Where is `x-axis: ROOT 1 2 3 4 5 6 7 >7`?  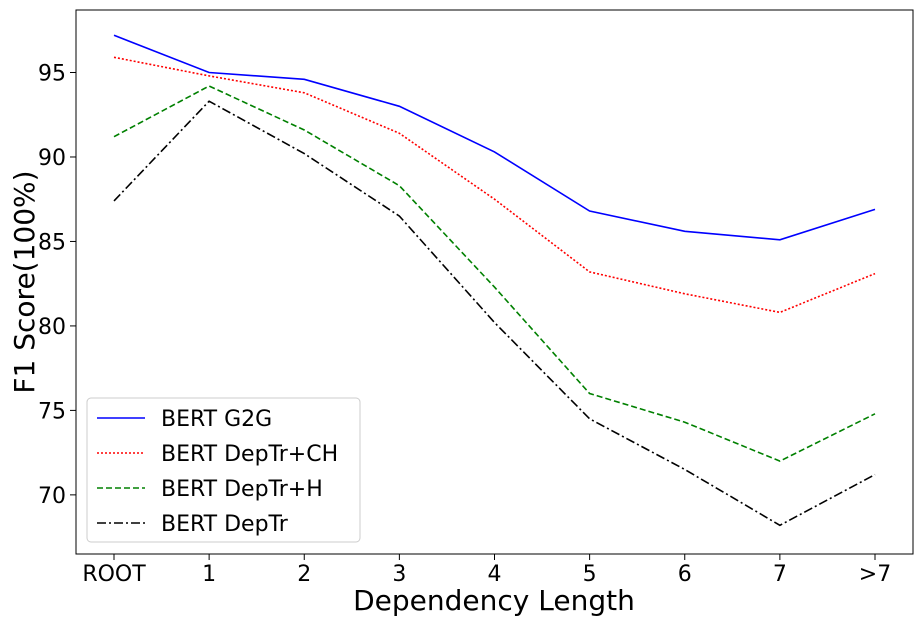
x-axis: ROOT 1 2 3 4 5 6 7 >7 is located at coordinates (486, 570).